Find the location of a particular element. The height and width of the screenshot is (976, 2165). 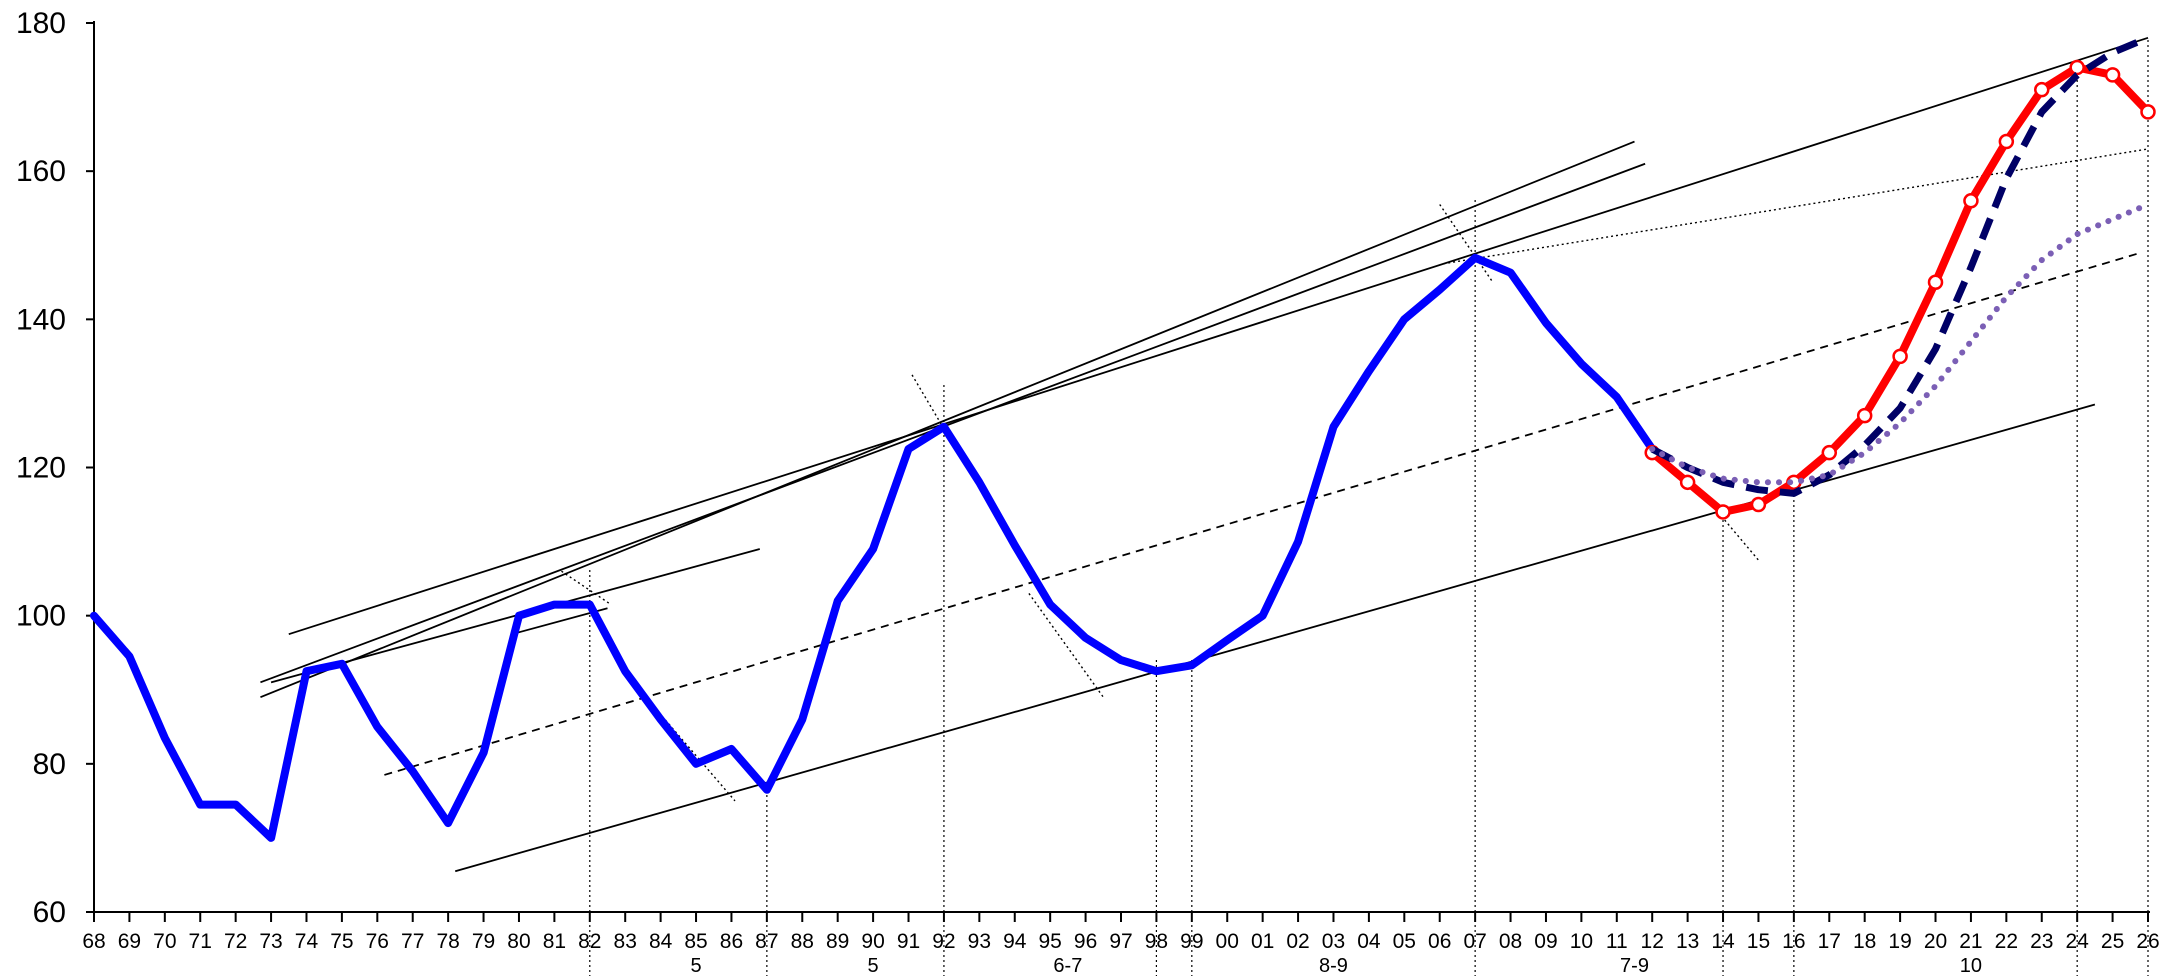

y-tick-label: 60 is located at coordinates (49, 912).